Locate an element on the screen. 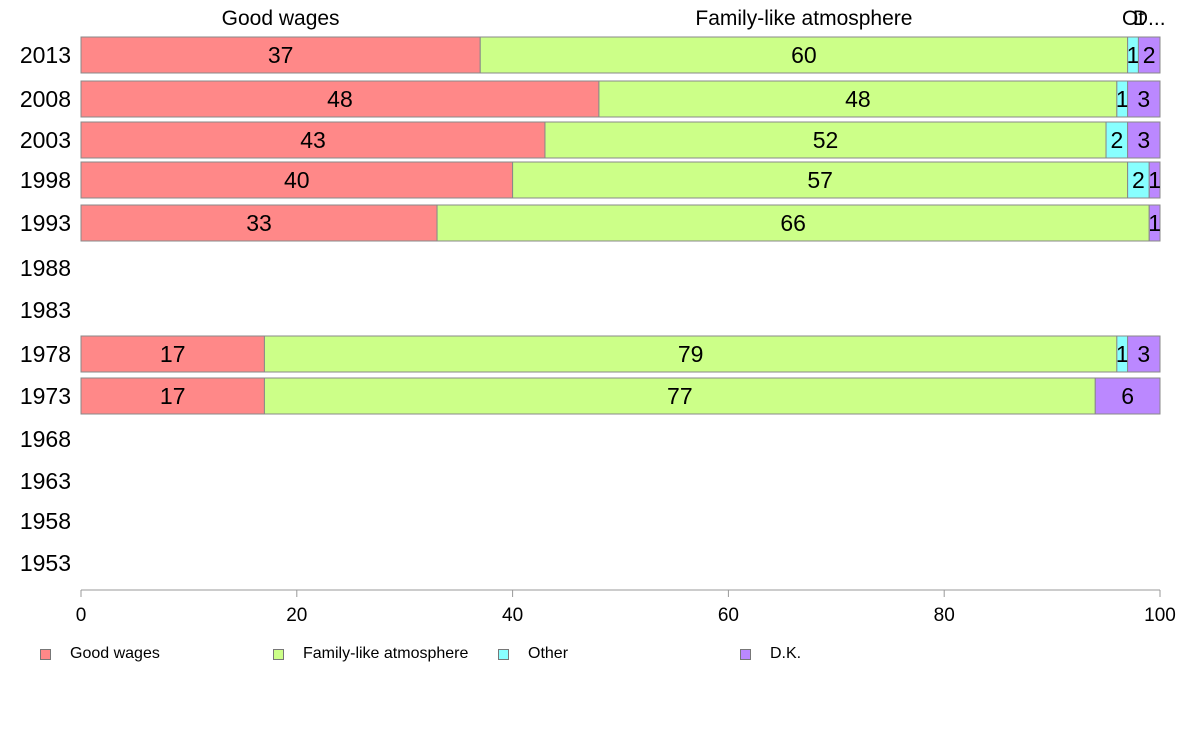 The width and height of the screenshot is (1188, 736). year-label: 2003 is located at coordinates (45, 140).